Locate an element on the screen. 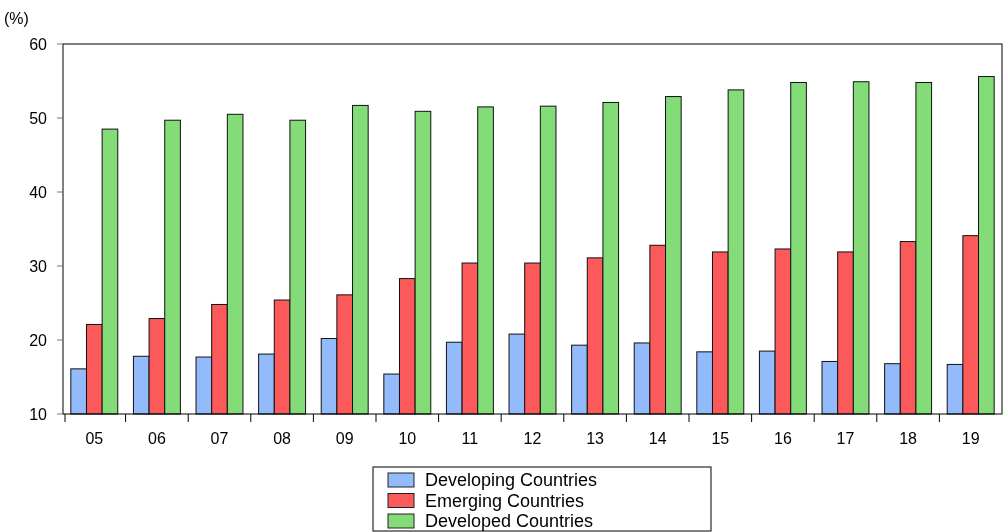 The image size is (1008, 532). x-tick-label: 06 is located at coordinates (157, 438).